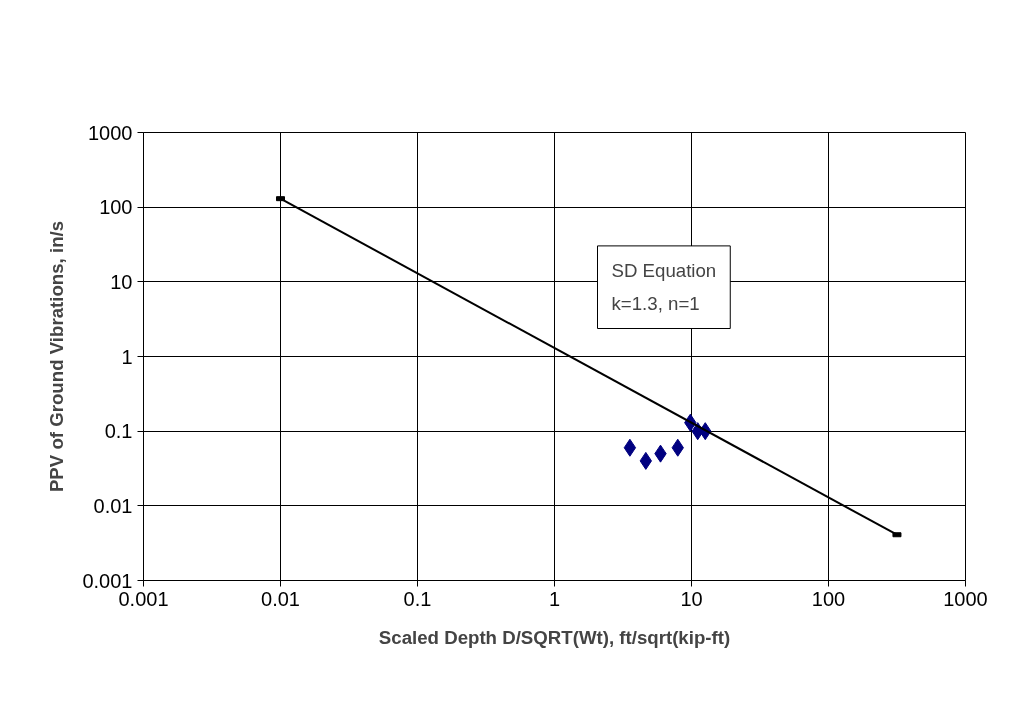 Image resolution: width=1018 pixels, height=712 pixels. Describe the element at coordinates (655, 304) in the screenshot. I see `annotation: k=1.3, n=1` at that location.